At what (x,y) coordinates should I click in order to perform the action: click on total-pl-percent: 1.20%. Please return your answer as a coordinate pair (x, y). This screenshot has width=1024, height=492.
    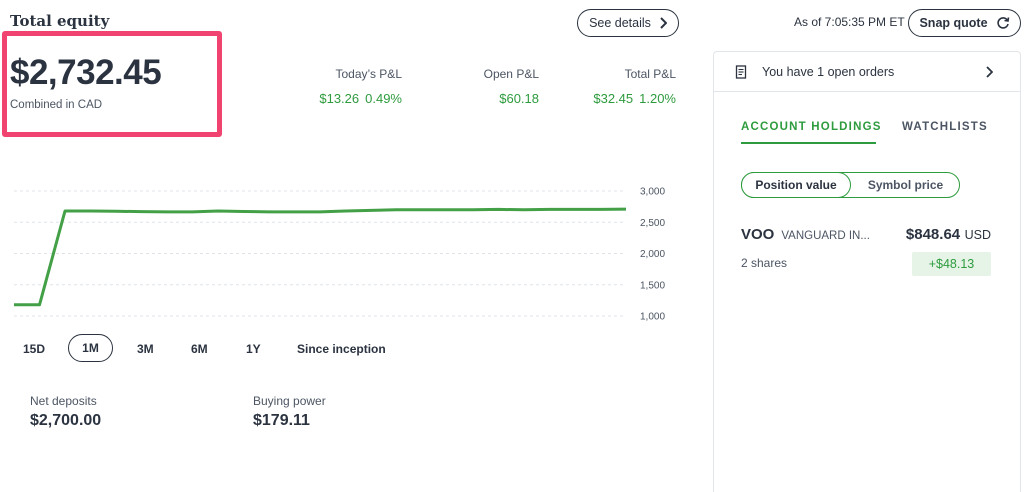
    Looking at the image, I should click on (657, 98).